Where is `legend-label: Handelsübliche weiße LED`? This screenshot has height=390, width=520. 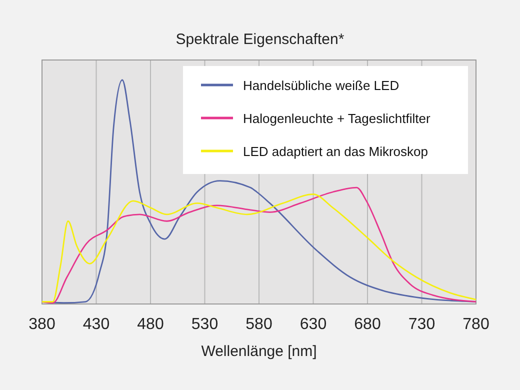
legend-label: Handelsübliche weiße LED is located at coordinates (321, 85).